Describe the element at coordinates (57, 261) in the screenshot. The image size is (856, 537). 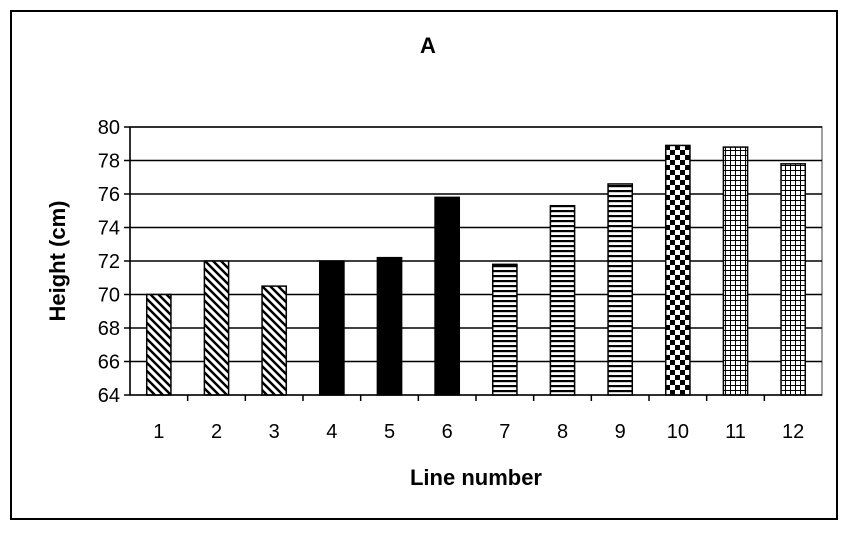
I see `y-axis-label: Height (cm)` at that location.